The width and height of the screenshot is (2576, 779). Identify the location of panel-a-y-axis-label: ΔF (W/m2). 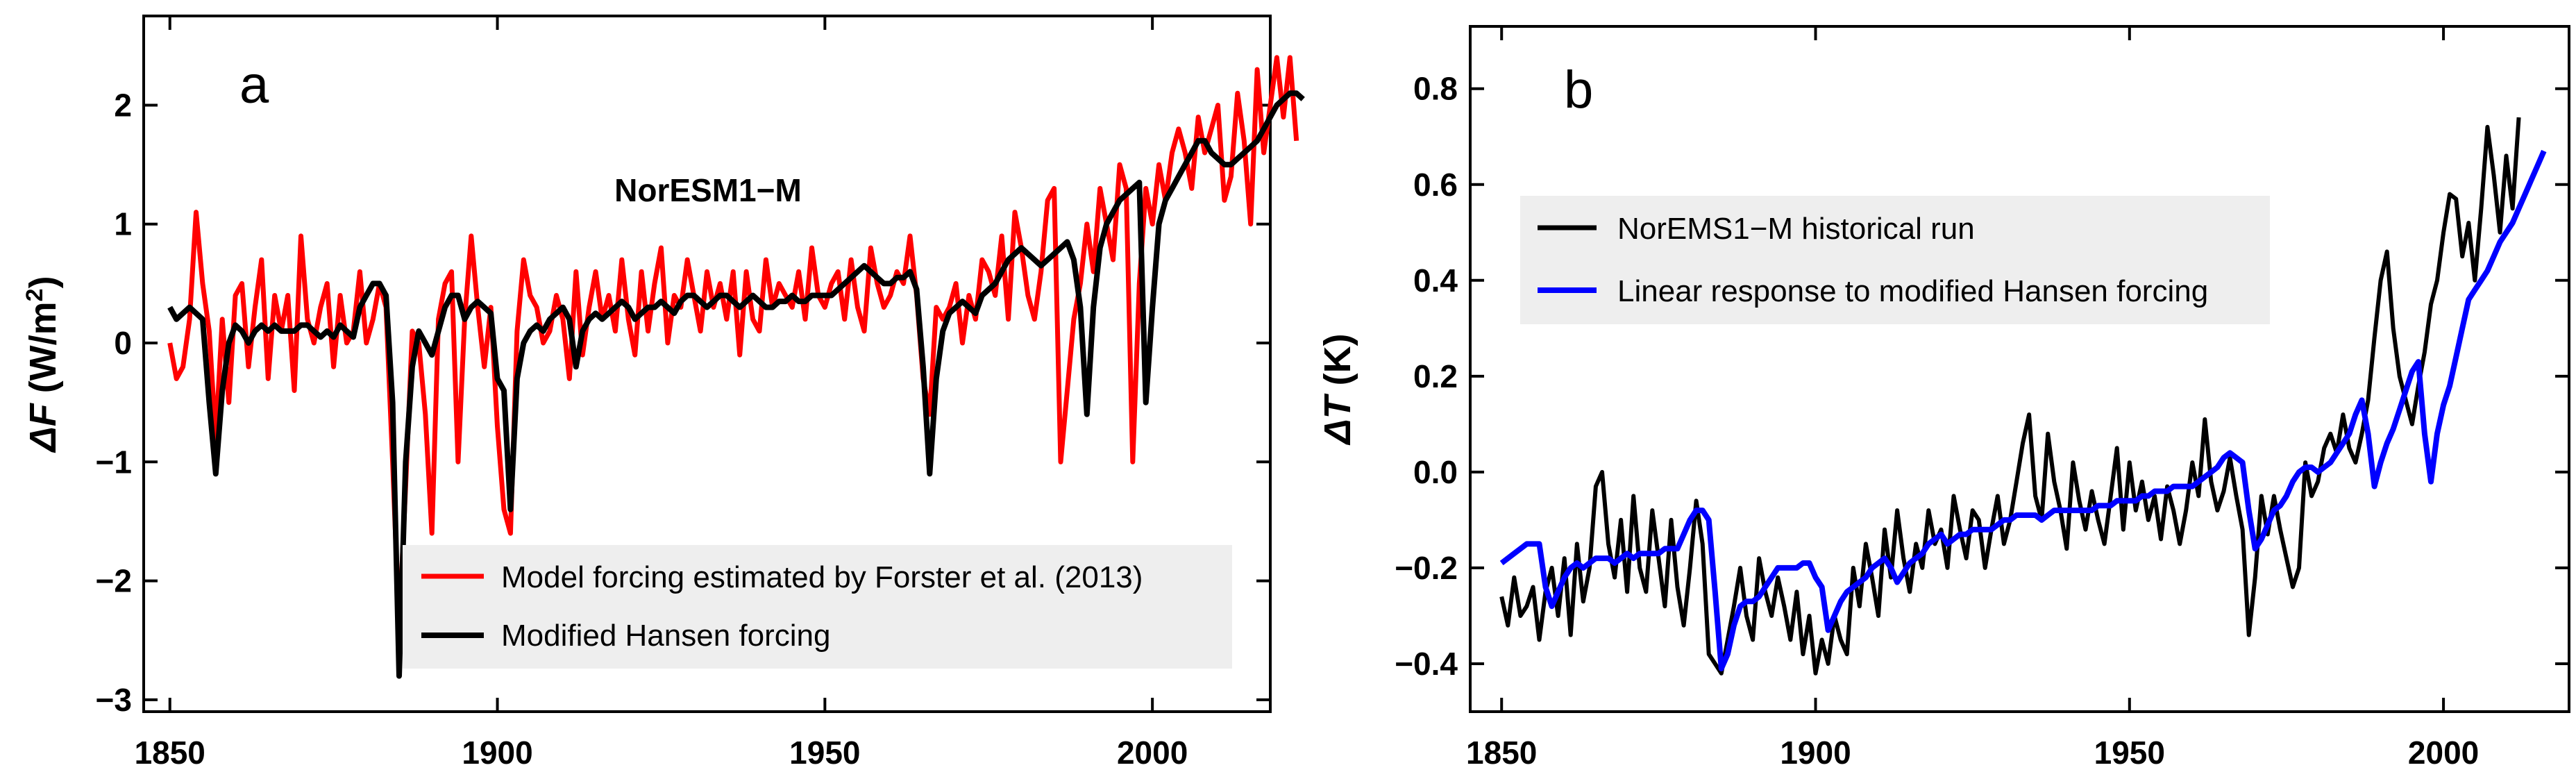
(43, 364).